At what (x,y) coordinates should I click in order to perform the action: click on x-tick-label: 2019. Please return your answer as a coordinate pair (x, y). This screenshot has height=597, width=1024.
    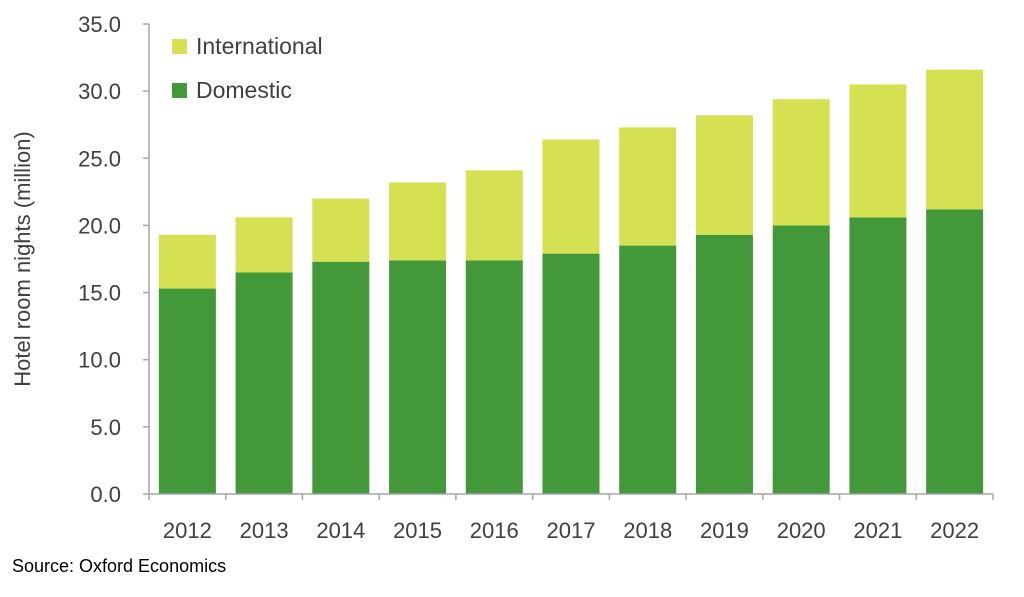
    Looking at the image, I should click on (724, 530).